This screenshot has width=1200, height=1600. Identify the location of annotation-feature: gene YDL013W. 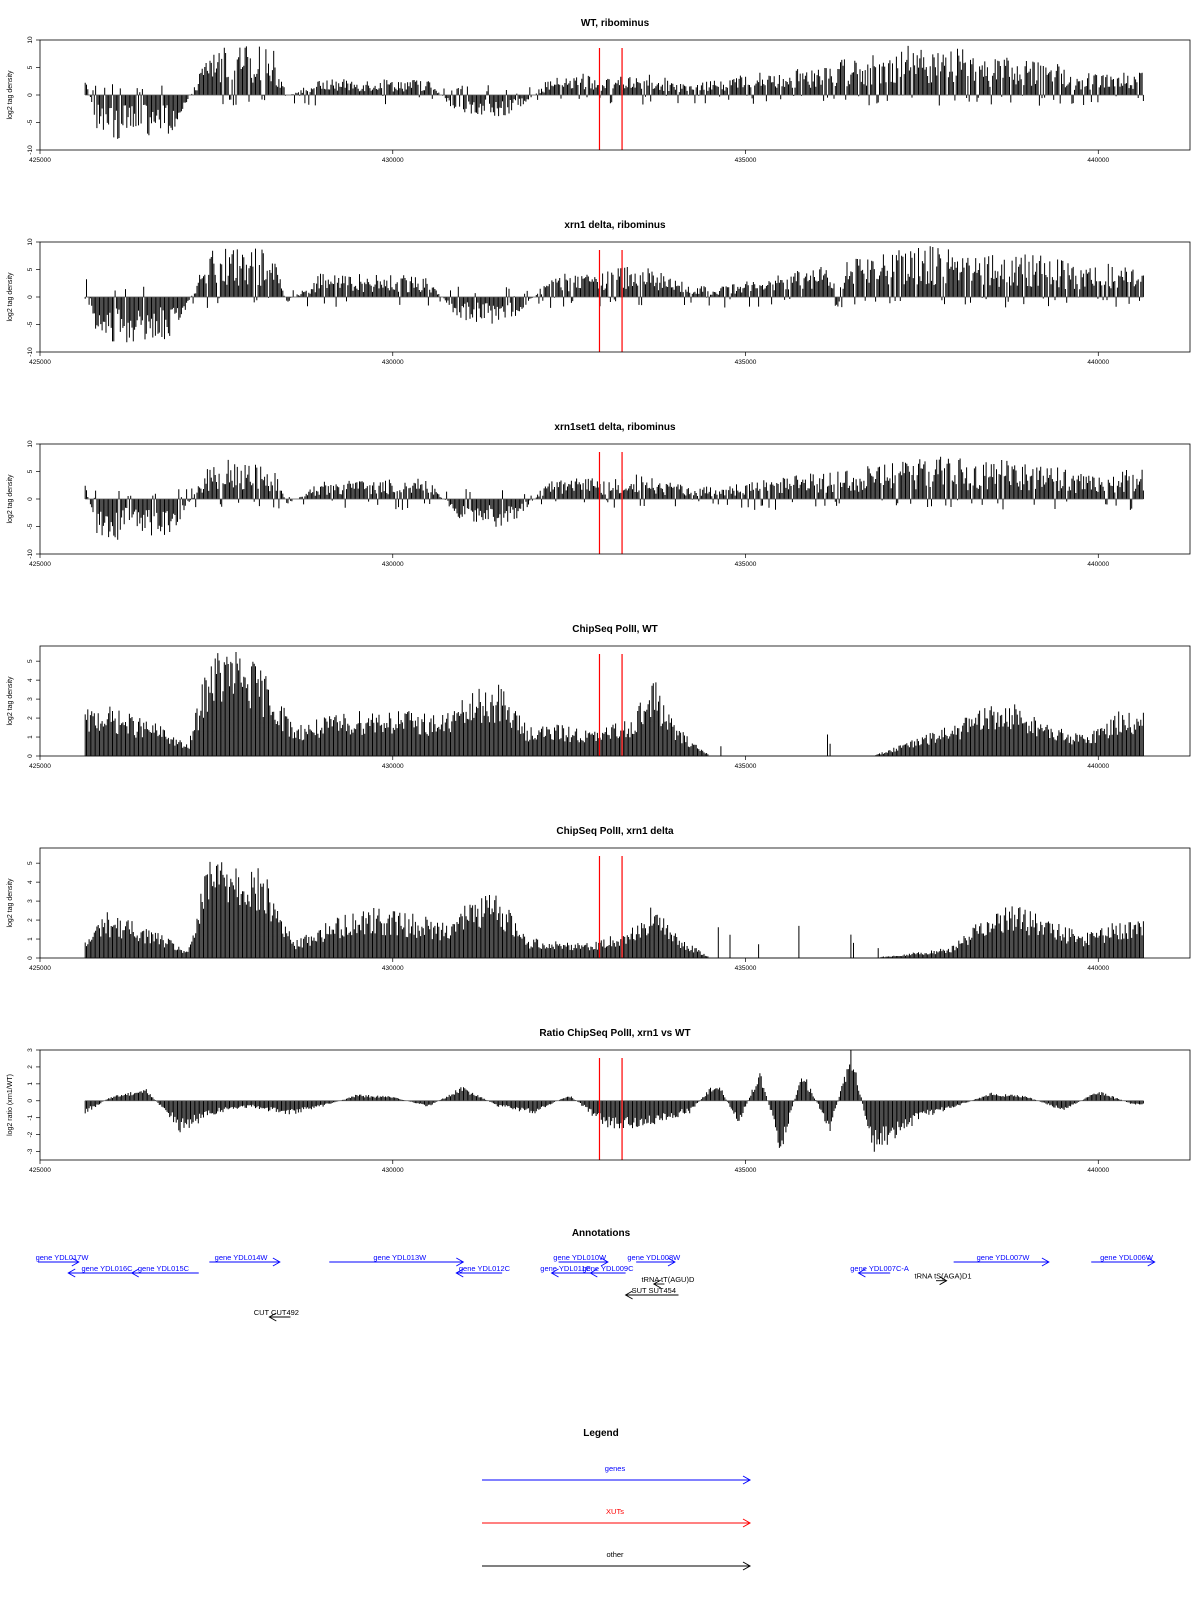
(397, 1260).